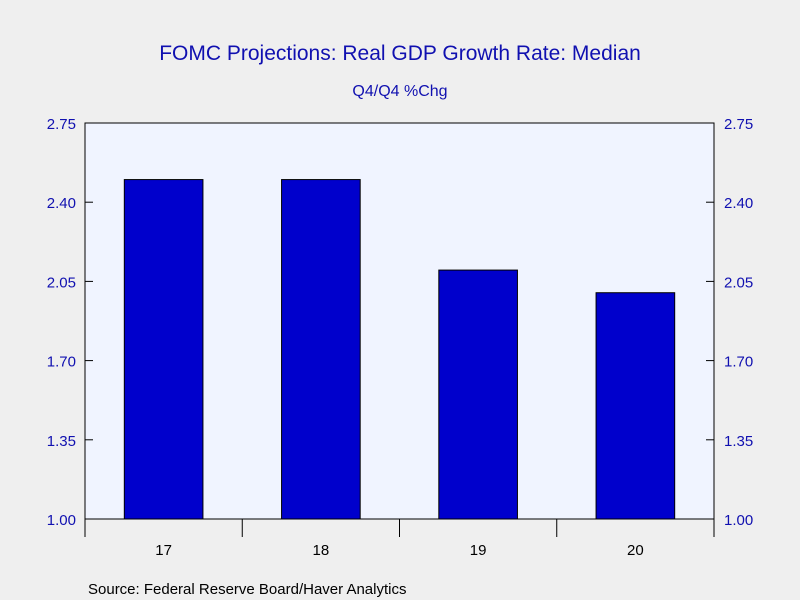 The height and width of the screenshot is (600, 800). Describe the element at coordinates (738, 203) in the screenshot. I see `y-tick-label-right: 2.40` at that location.